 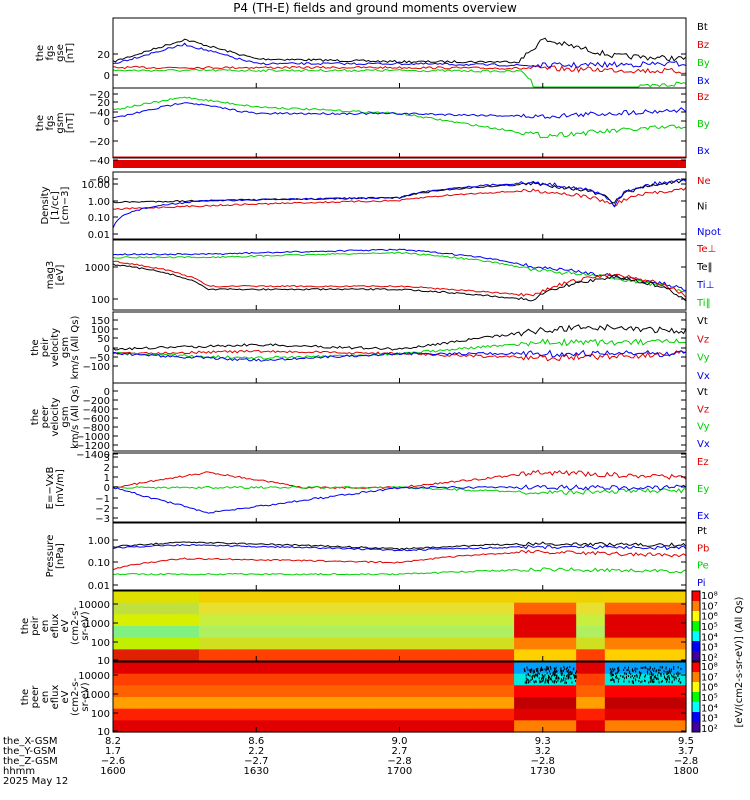 What do you see at coordinates (703, 566) in the screenshot?
I see `legend-pressure-pe: Pe` at bounding box center [703, 566].